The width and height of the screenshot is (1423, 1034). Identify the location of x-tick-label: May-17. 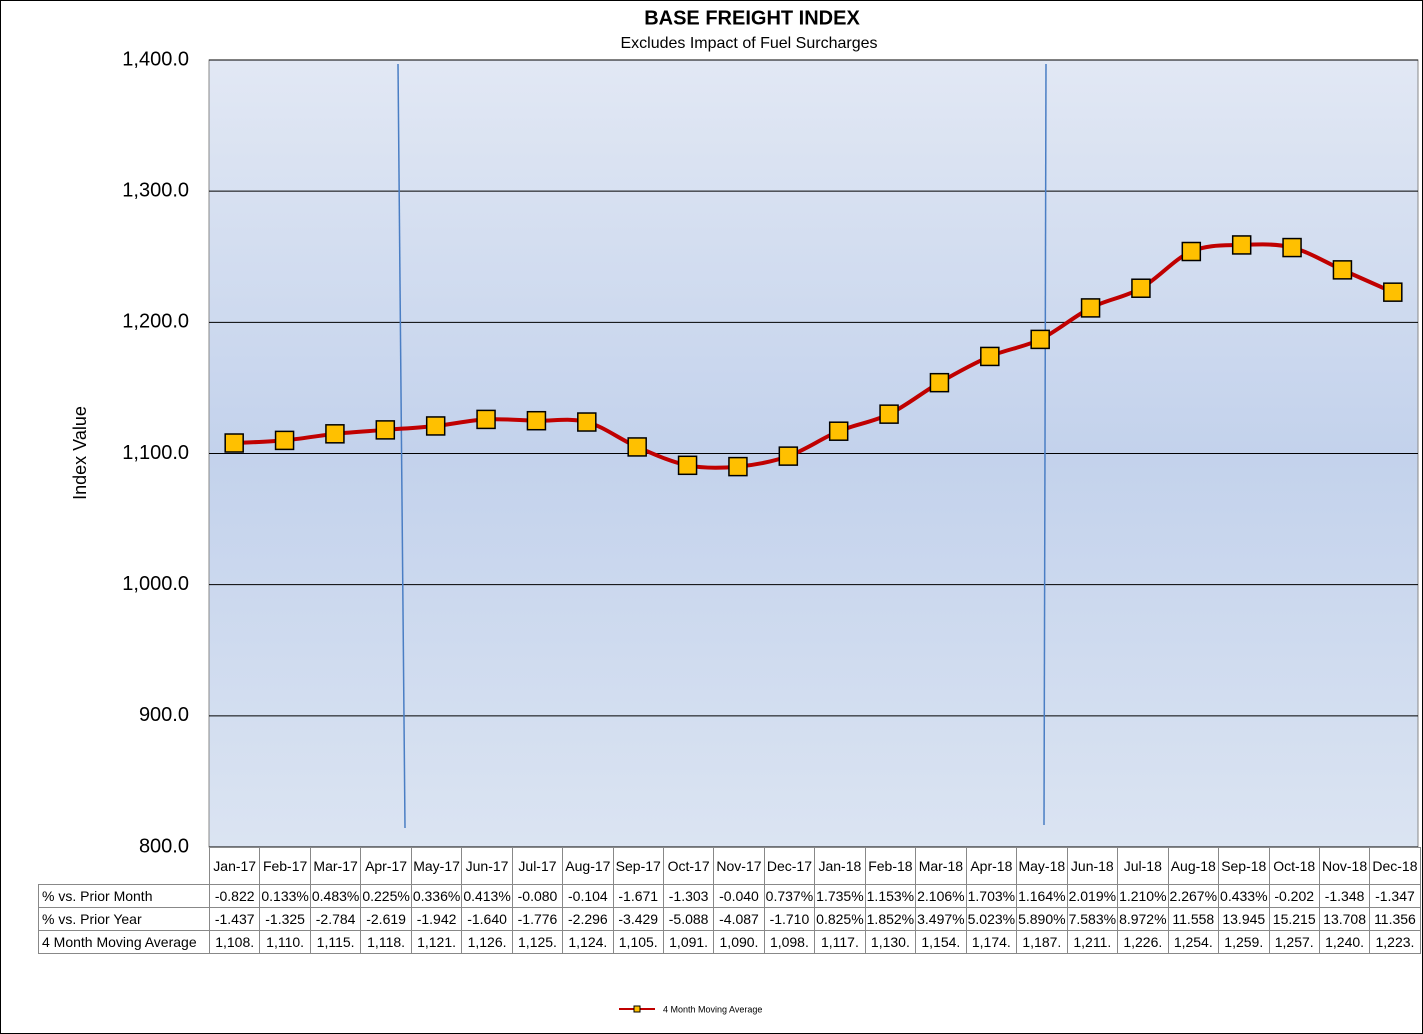
(436, 866).